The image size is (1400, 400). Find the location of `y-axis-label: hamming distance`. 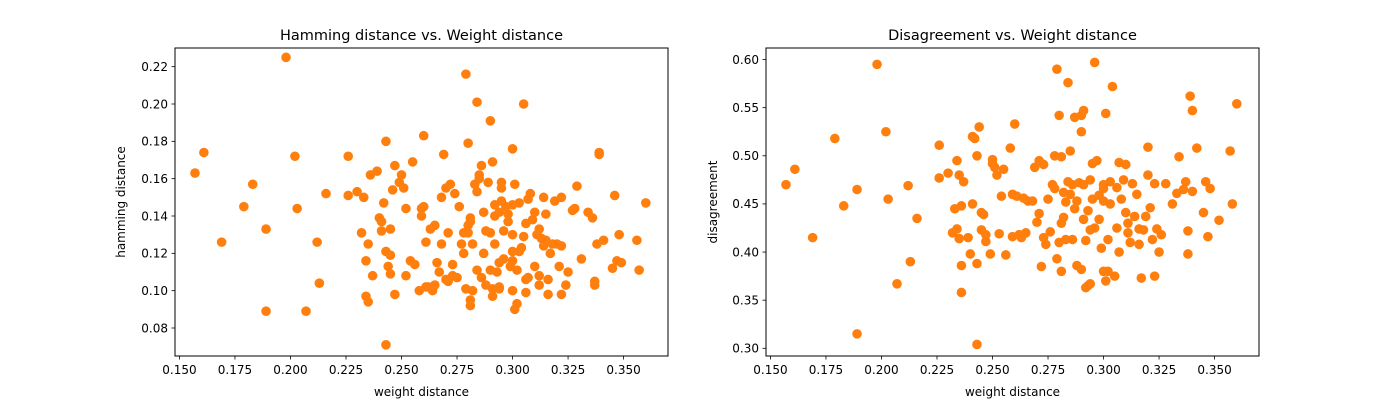

y-axis-label: hamming distance is located at coordinates (121, 202).